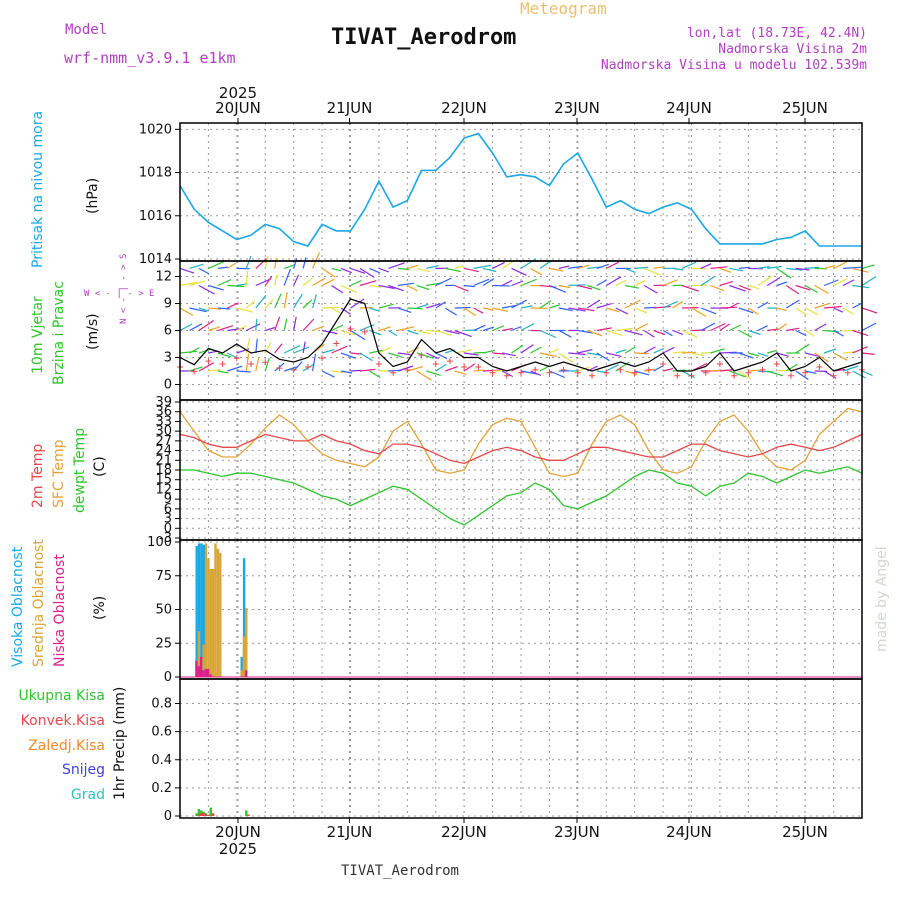  Describe the element at coordinates (119, 294) in the screenshot. I see `wind-compass-ew: W < - | - > E` at that location.